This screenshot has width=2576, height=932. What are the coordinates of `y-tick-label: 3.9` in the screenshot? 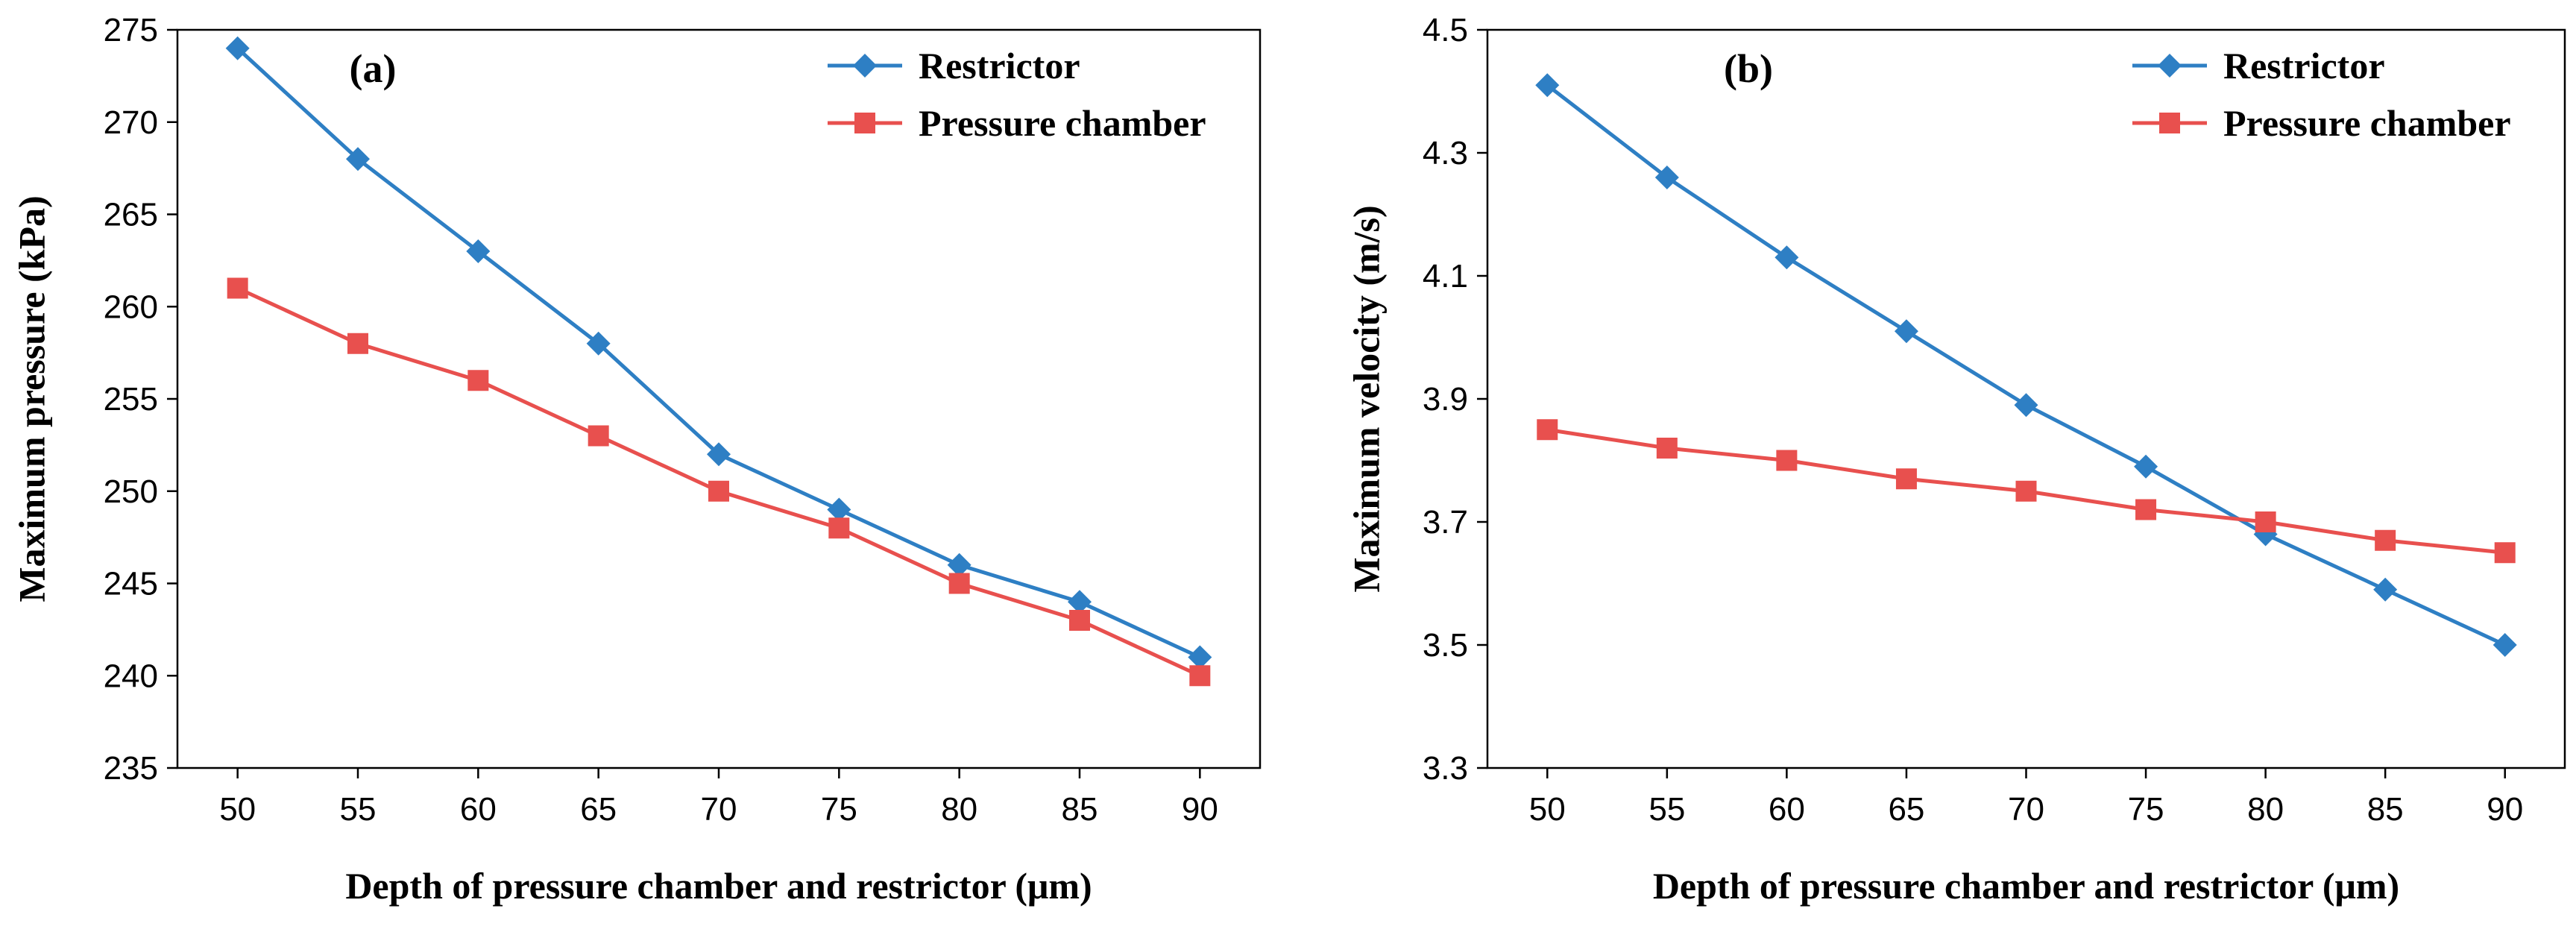 It's located at (1445, 399).